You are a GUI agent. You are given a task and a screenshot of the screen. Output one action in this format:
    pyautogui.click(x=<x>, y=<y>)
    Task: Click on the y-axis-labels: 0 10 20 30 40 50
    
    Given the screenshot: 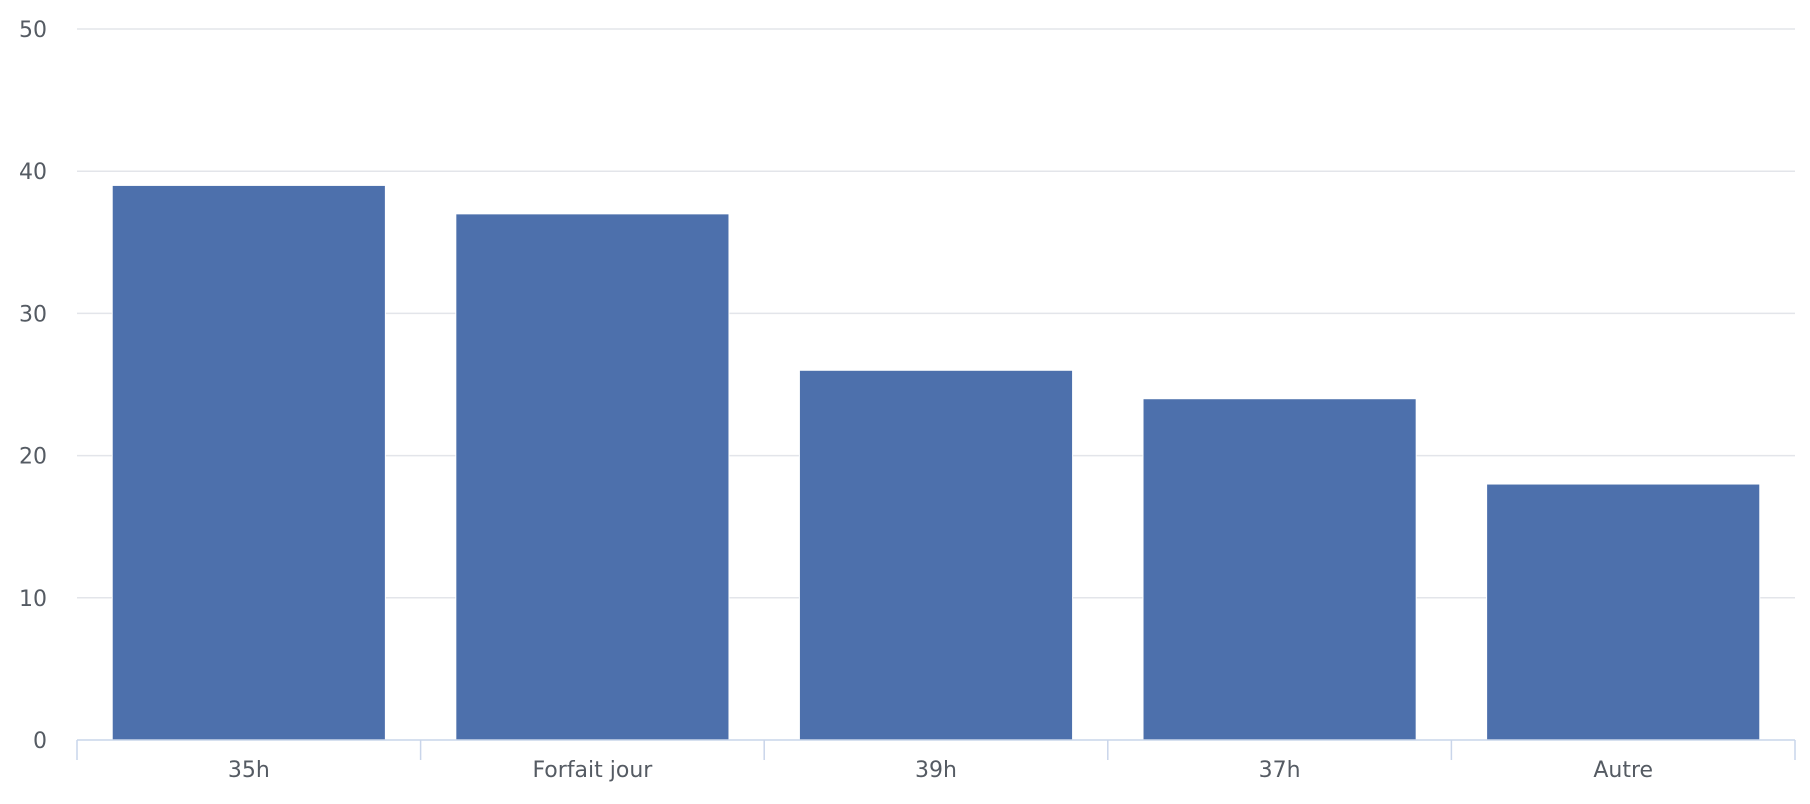 What is the action you would take?
    pyautogui.click(x=33, y=386)
    